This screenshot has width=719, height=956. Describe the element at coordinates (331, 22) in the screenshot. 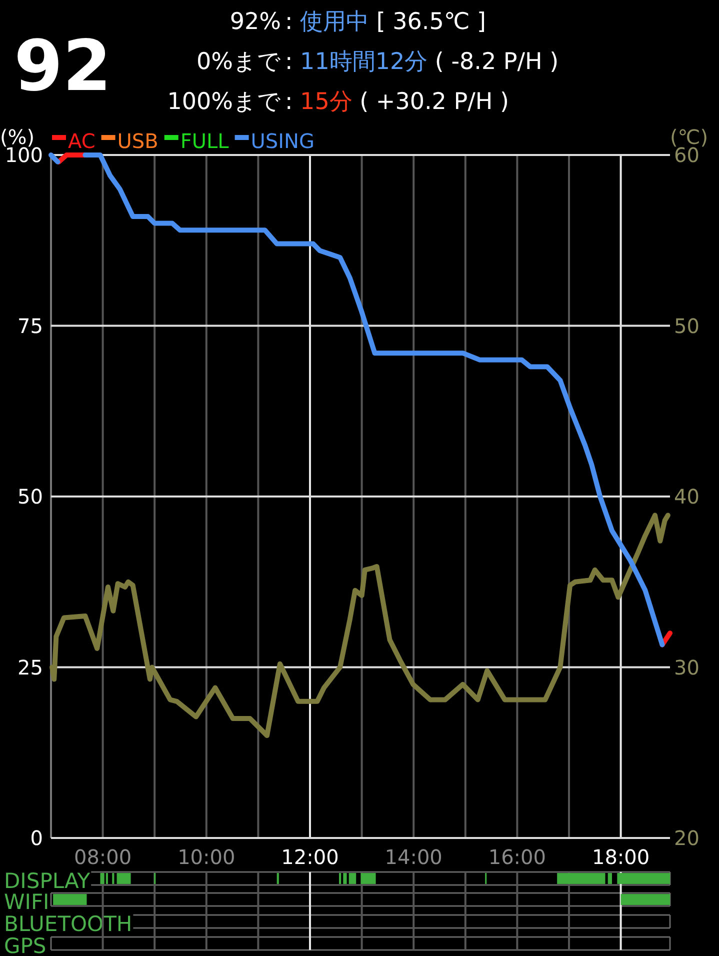

I see `text: 使用中` at that location.